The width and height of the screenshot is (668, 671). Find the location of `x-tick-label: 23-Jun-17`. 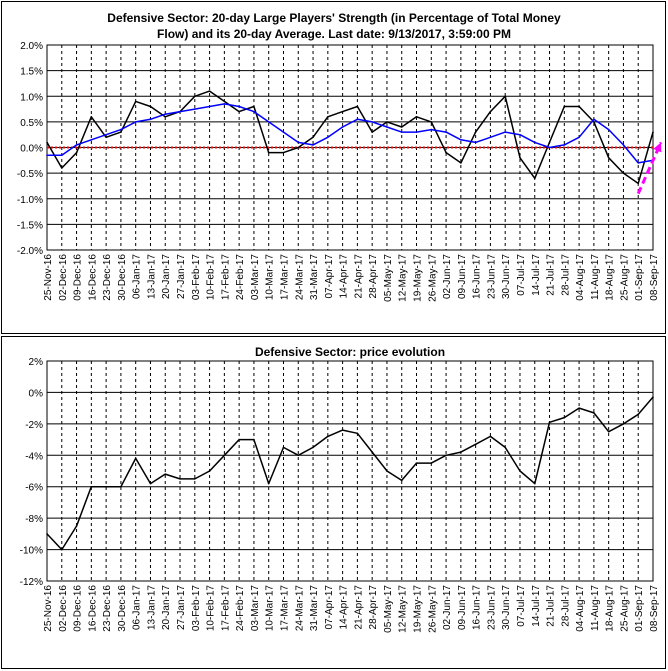

x-tick-label: 23-Jun-17 is located at coordinates (491, 276).